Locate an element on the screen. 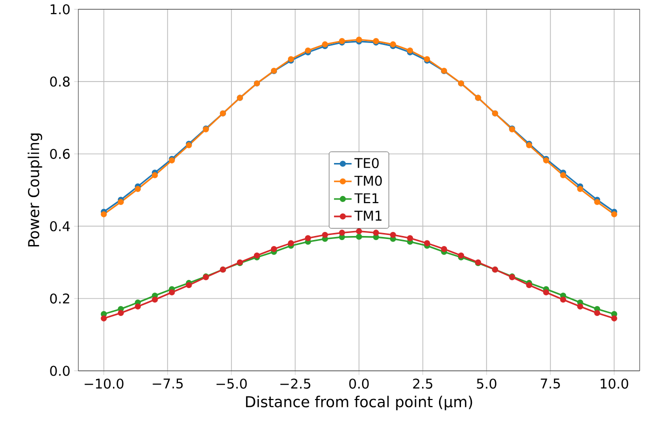 This screenshot has height=433, width=650. y-tick-label: 0.8 is located at coordinates (60, 81).